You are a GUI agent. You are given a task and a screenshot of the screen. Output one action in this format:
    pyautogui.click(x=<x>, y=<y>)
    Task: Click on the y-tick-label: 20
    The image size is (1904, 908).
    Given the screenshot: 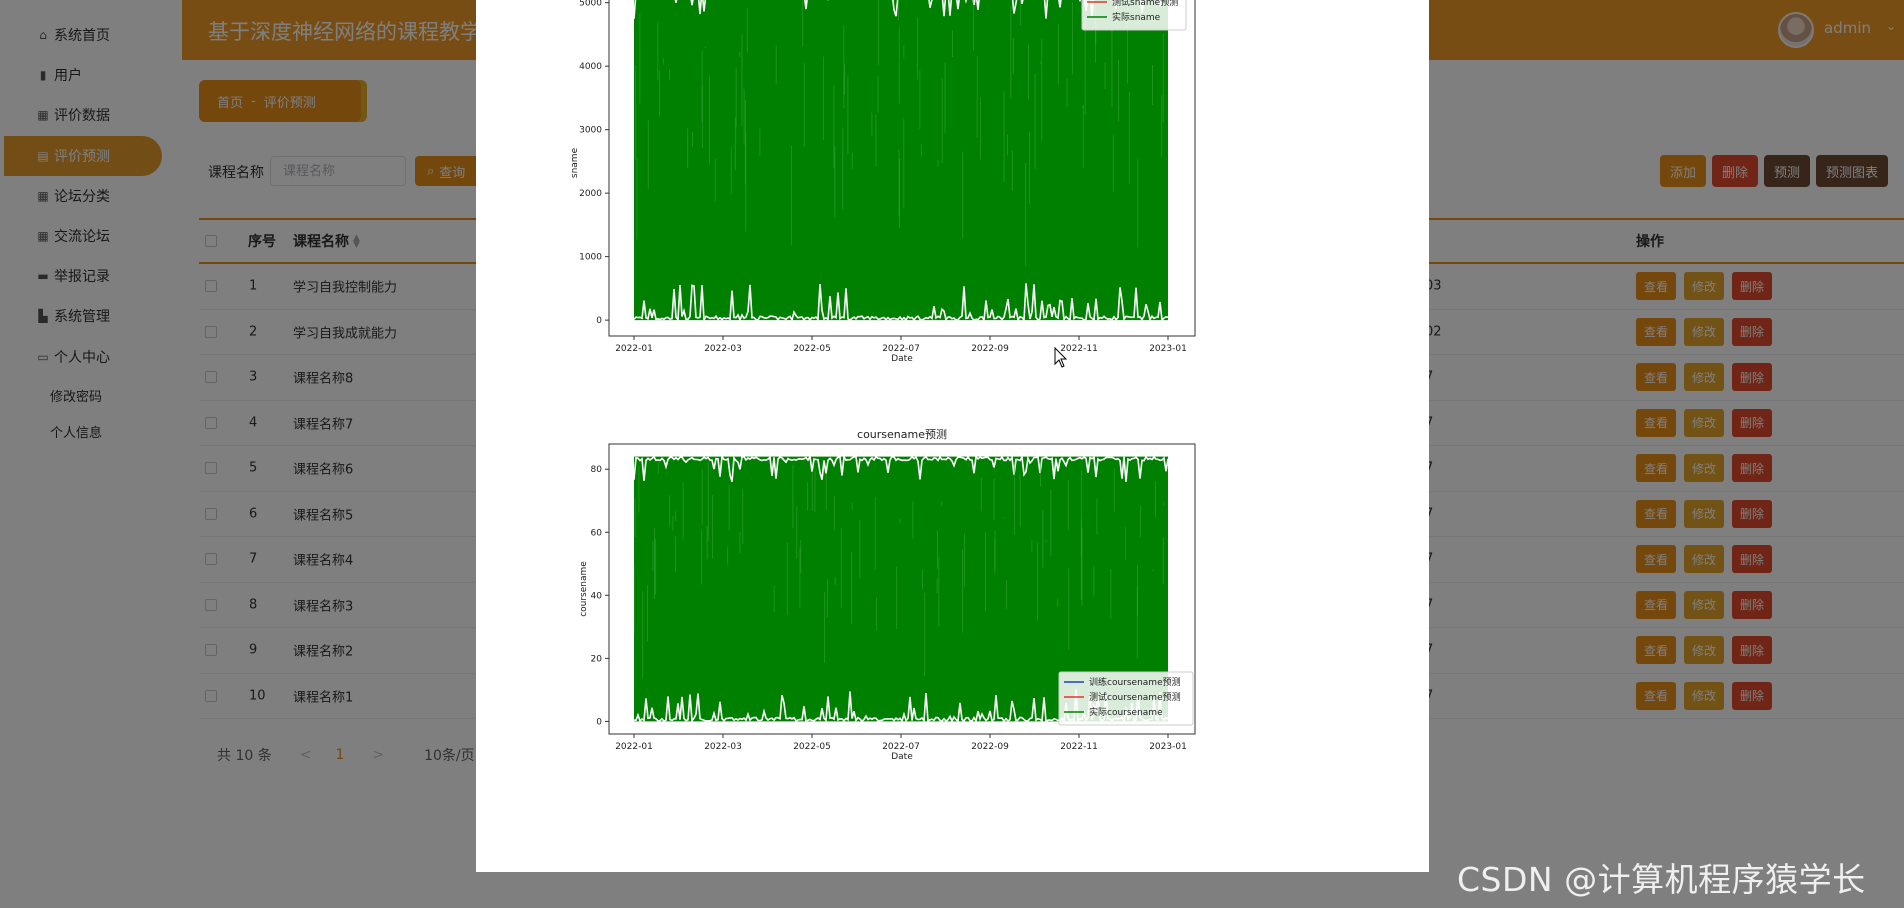 What is the action you would take?
    pyautogui.click(x=597, y=659)
    